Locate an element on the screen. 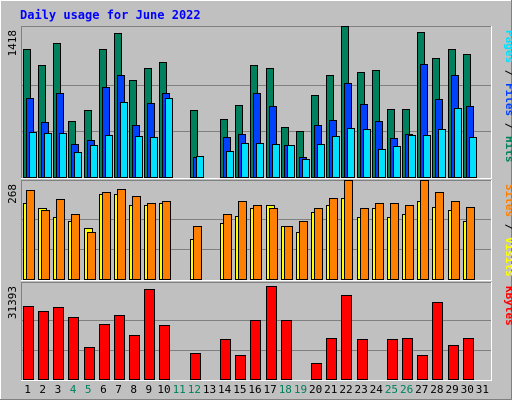 The image size is (512, 400). x-tick-label-29: 29 is located at coordinates (451, 389).